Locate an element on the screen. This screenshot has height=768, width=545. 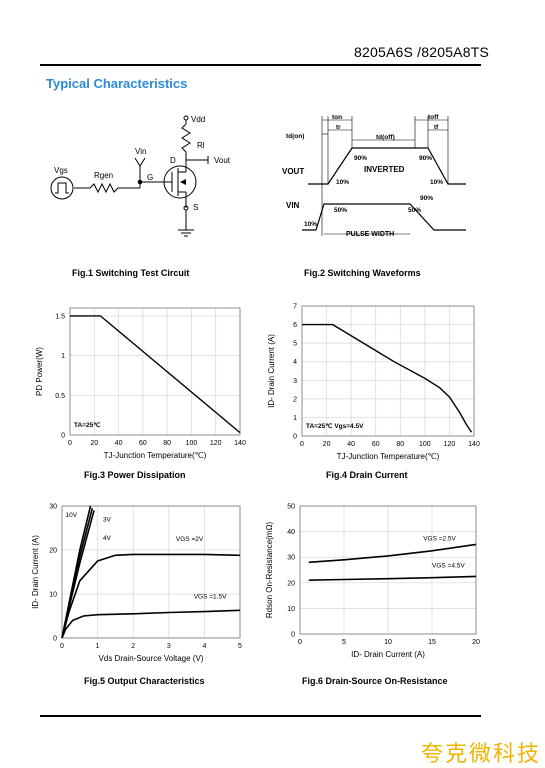
x-tick-label: 120 is located at coordinates (216, 443).